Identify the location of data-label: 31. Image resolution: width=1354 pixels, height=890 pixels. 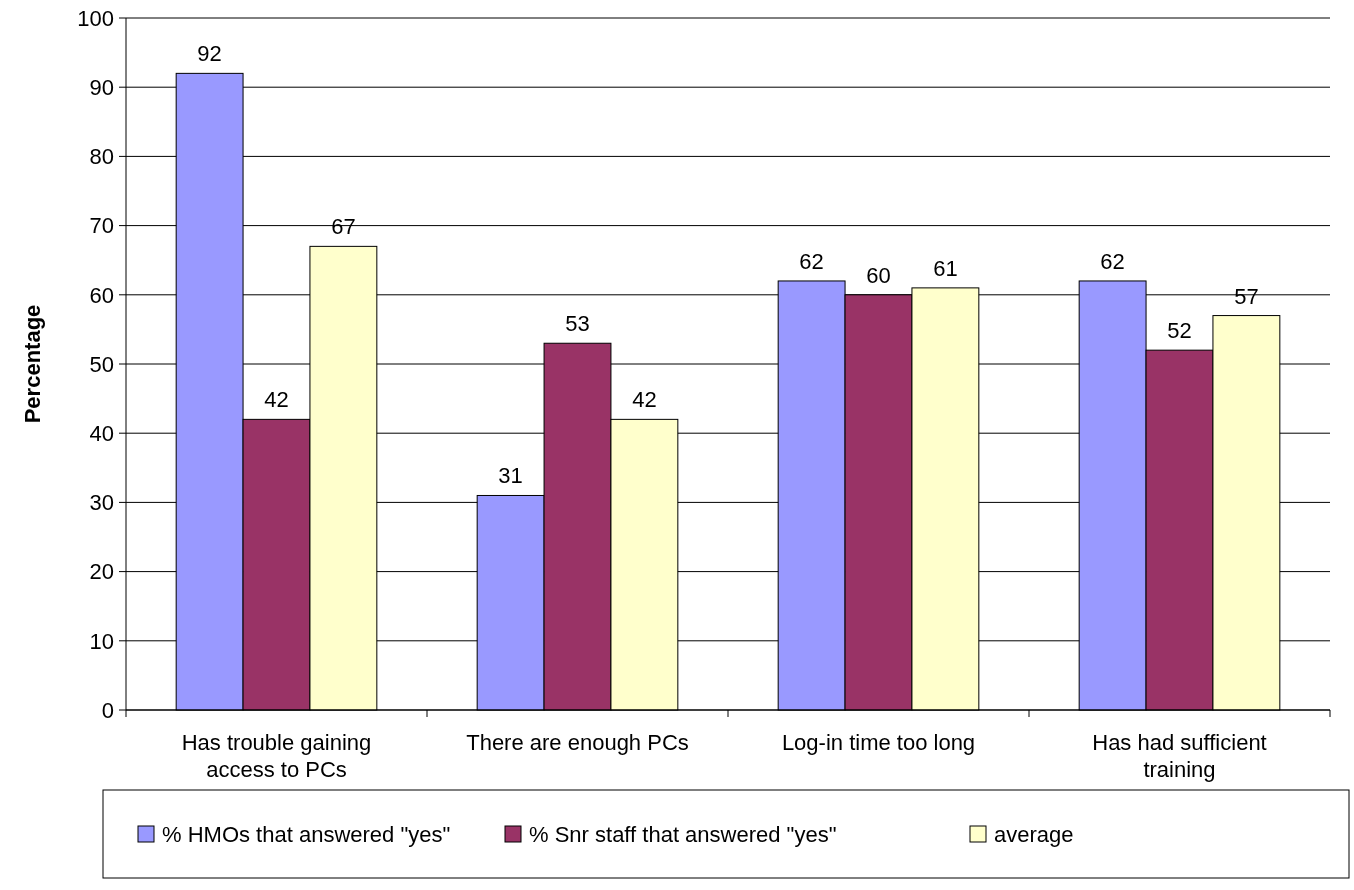
(510, 476).